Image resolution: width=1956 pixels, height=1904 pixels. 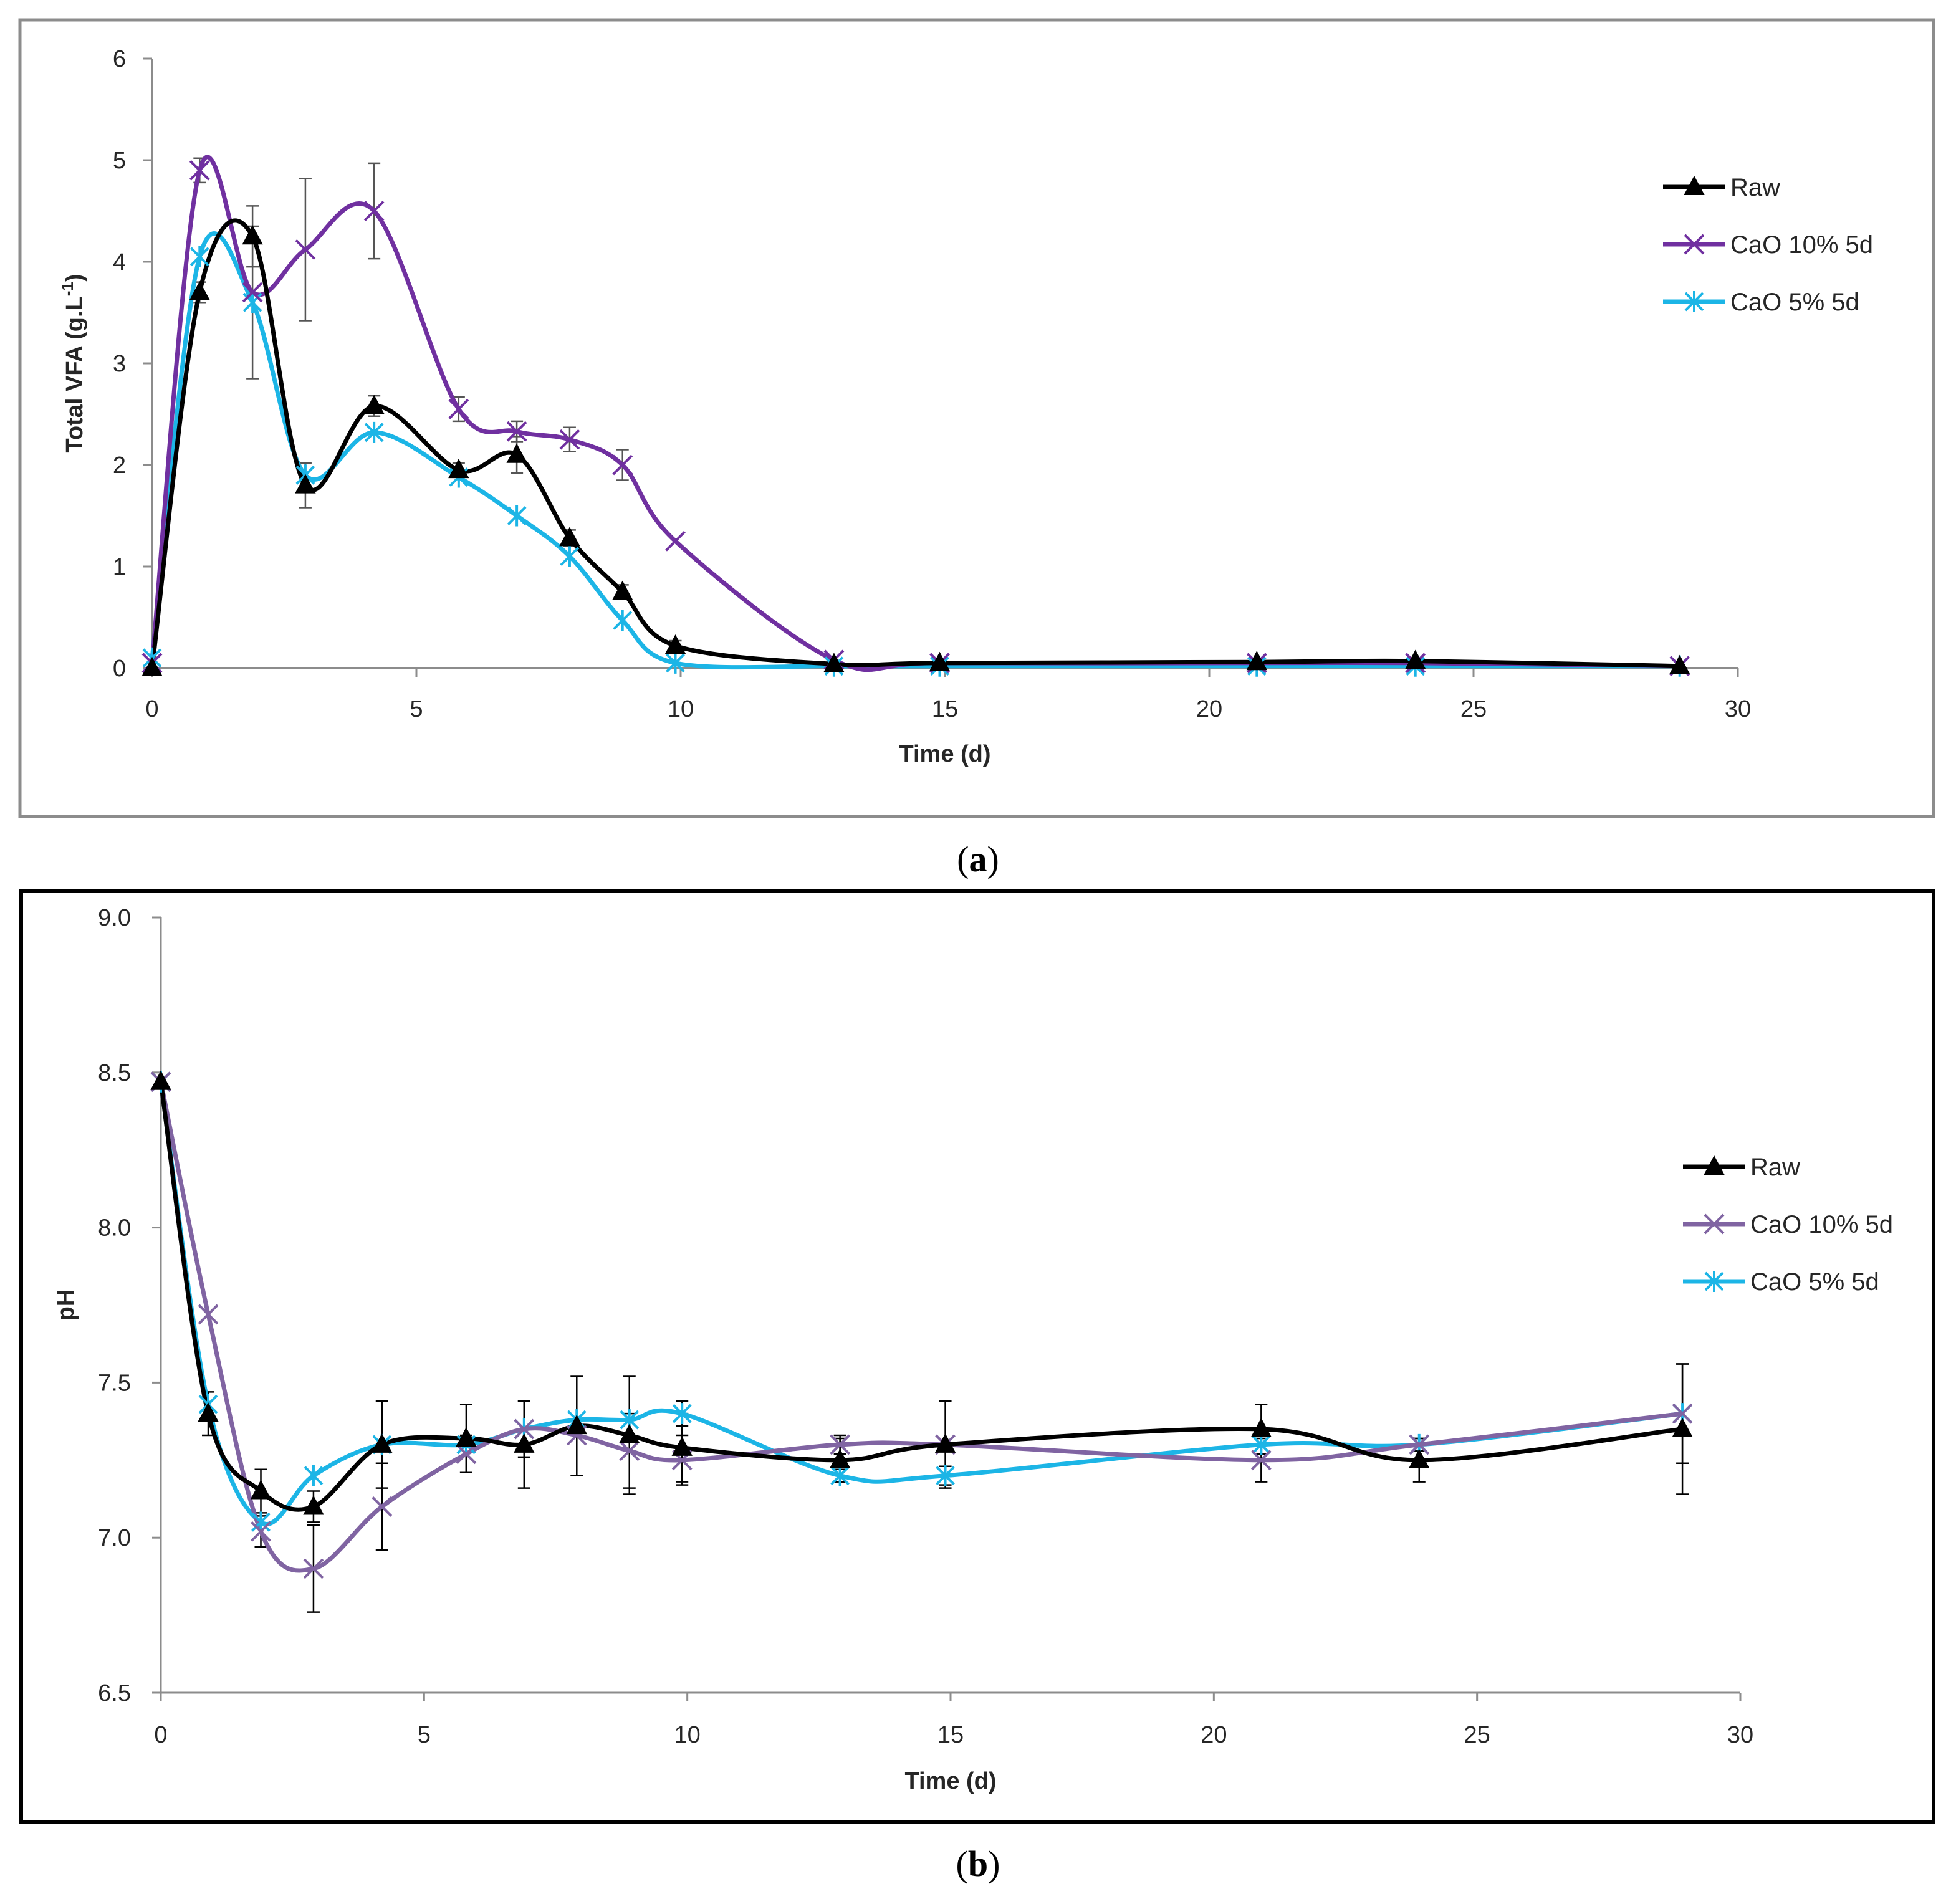 What do you see at coordinates (120, 466) in the screenshot?
I see `y-tick-label: 2` at bounding box center [120, 466].